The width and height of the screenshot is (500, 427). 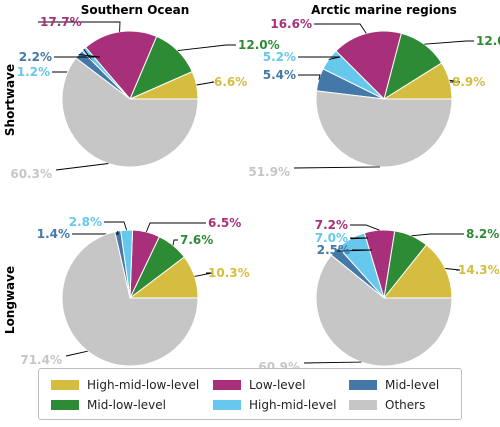 I want to click on legend-label: Low-level, so click(x=277, y=385).